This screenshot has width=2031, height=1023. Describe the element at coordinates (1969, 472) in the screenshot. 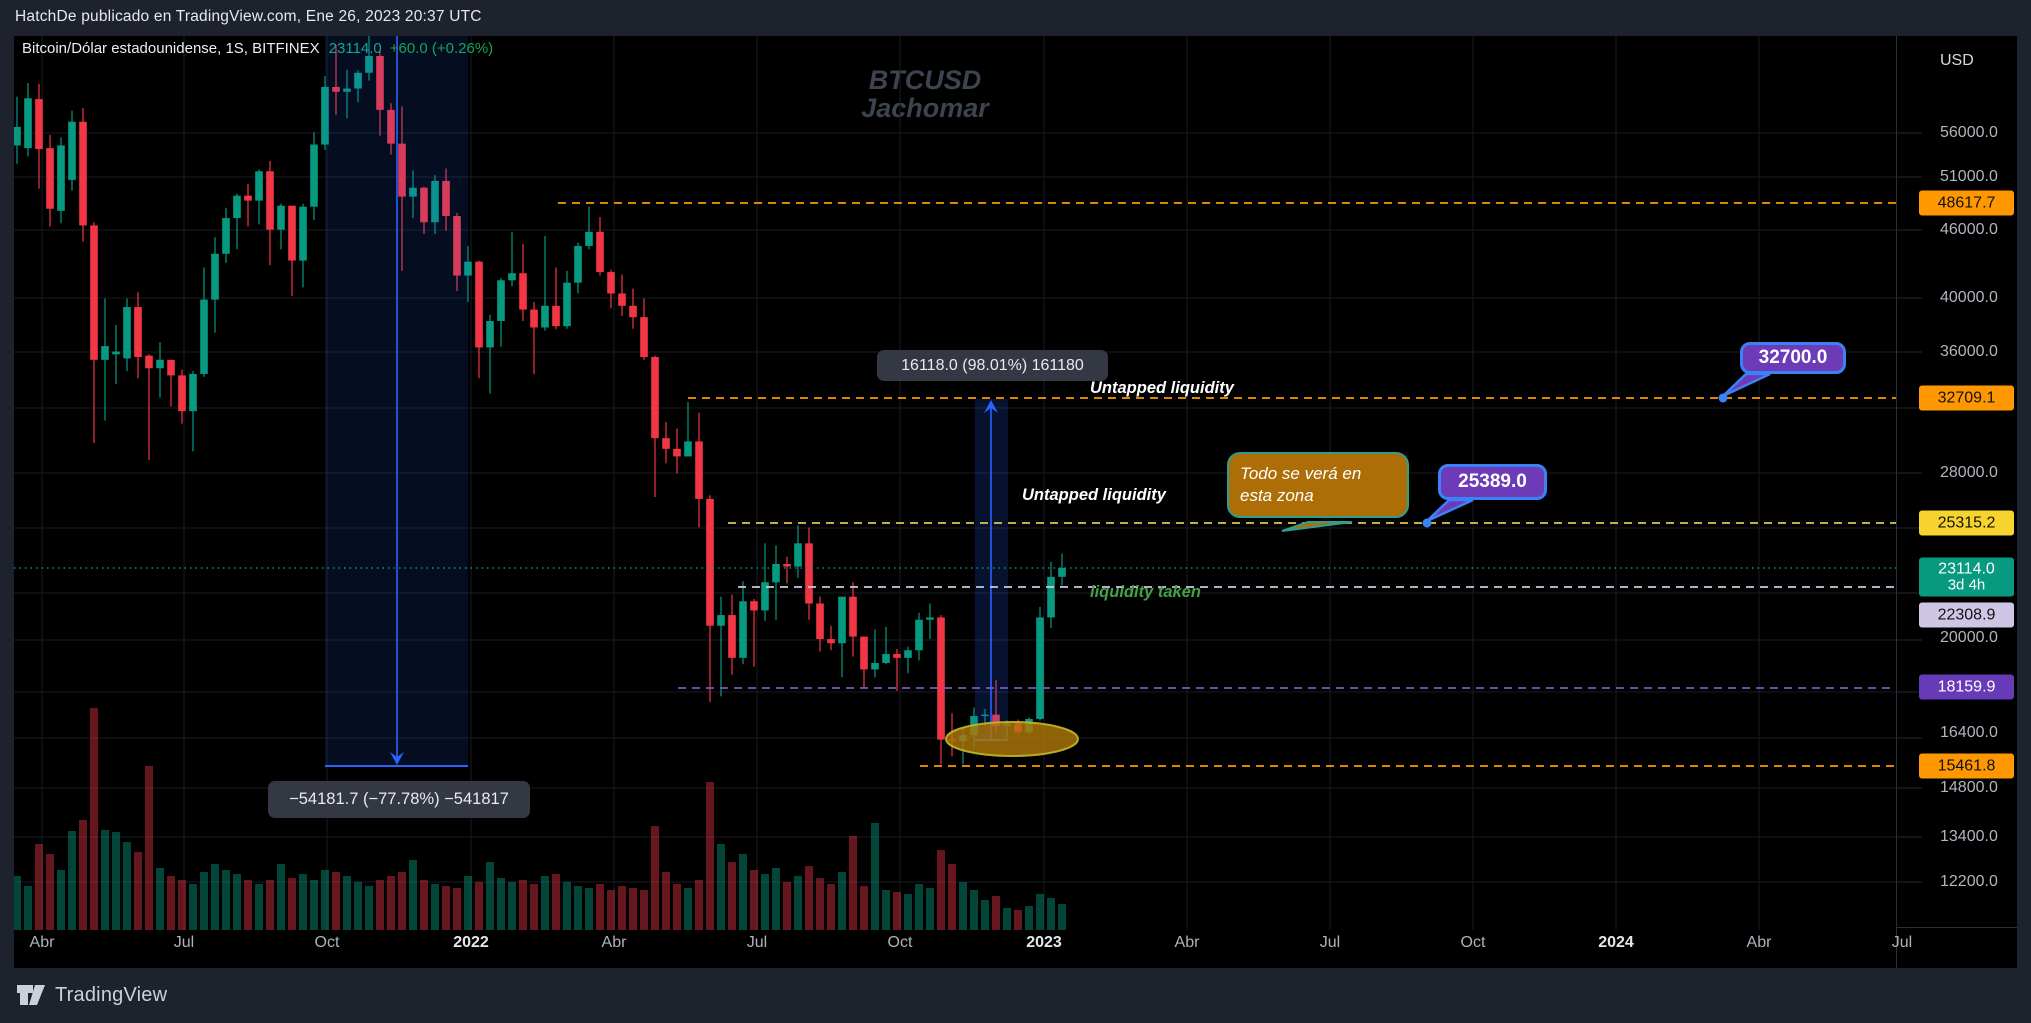

I see `price-tick: 28000.0` at that location.